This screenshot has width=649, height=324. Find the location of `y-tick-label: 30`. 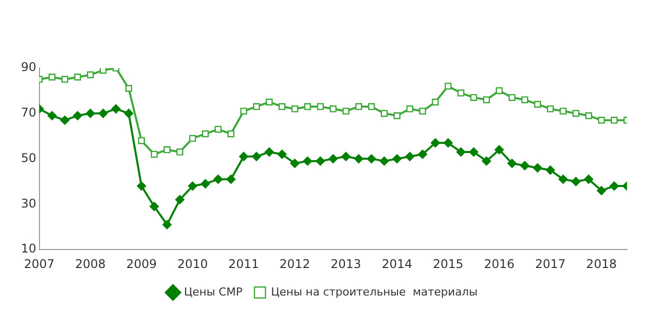

y-tick-label: 30 is located at coordinates (28, 203).